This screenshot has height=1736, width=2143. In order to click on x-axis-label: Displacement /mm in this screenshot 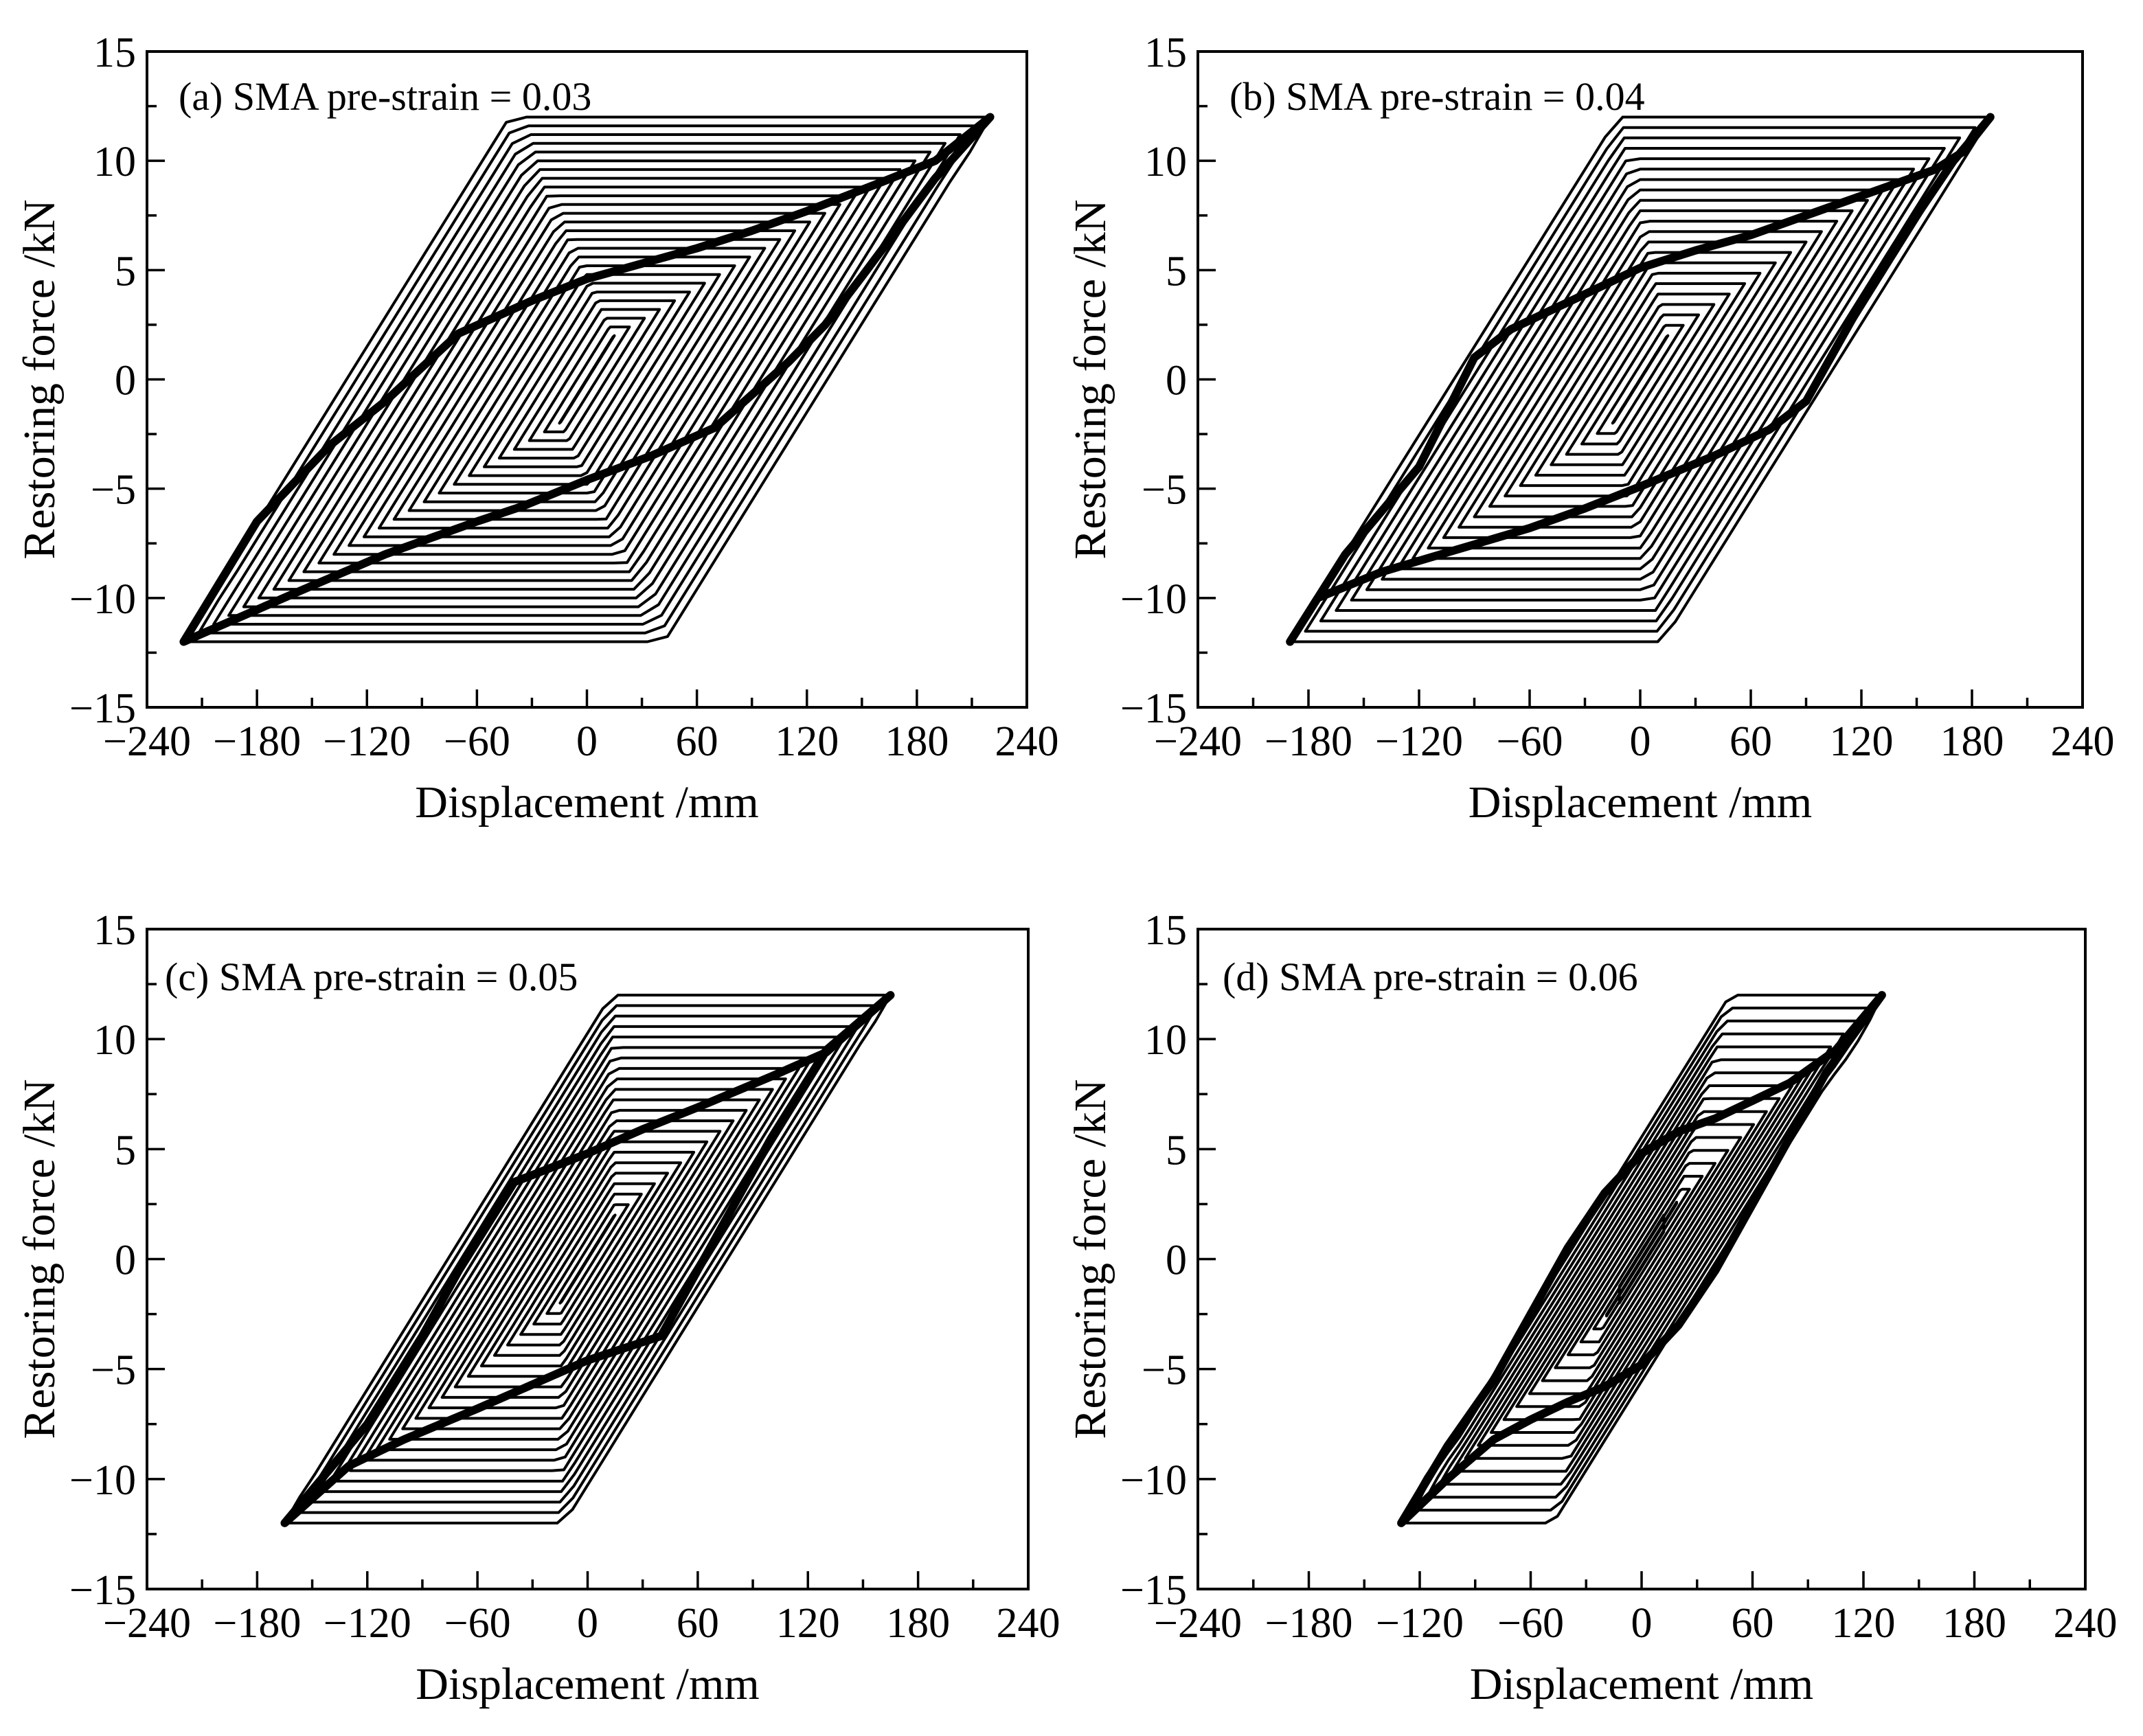, I will do `click(586, 802)`.